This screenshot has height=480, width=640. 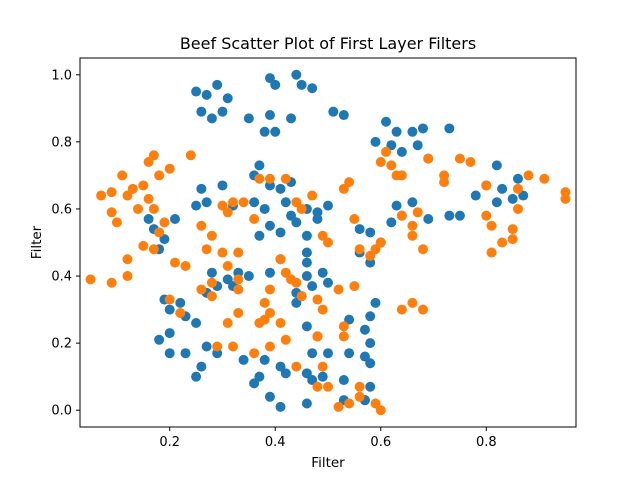 What do you see at coordinates (328, 463) in the screenshot?
I see `x-axis-label: Filter` at bounding box center [328, 463].